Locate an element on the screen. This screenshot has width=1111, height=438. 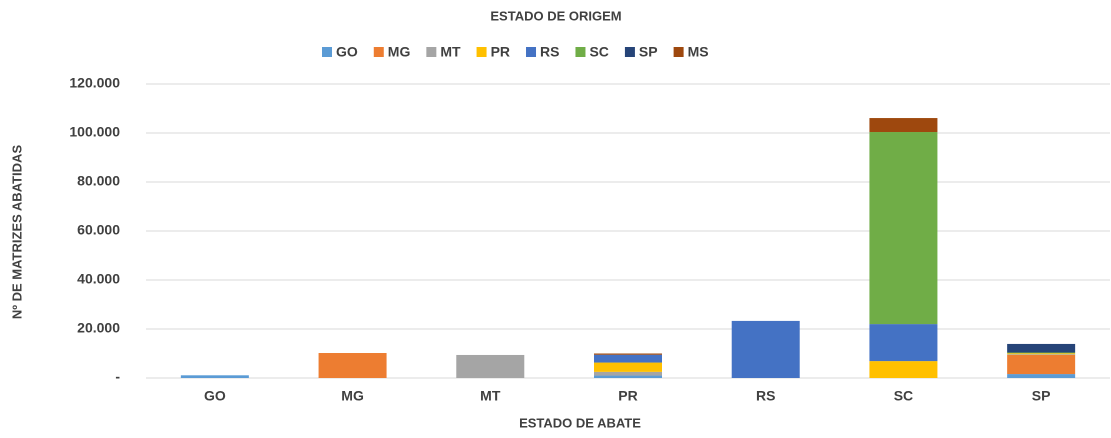
y-tick-label: 60.000 is located at coordinates (98, 230).